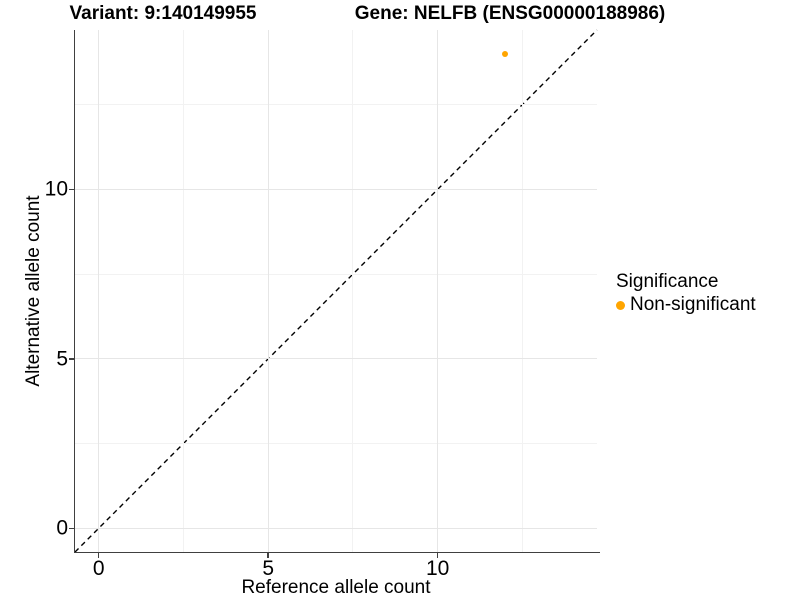 Image resolution: width=800 pixels, height=600 pixels. What do you see at coordinates (74, 291) in the screenshot?
I see `y-axis-line` at bounding box center [74, 291].